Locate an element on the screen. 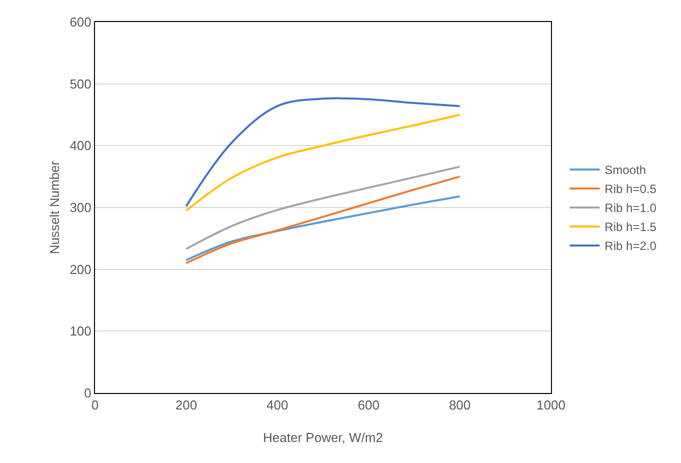 The width and height of the screenshot is (681, 463). x-tick-label: 1000 is located at coordinates (551, 405).